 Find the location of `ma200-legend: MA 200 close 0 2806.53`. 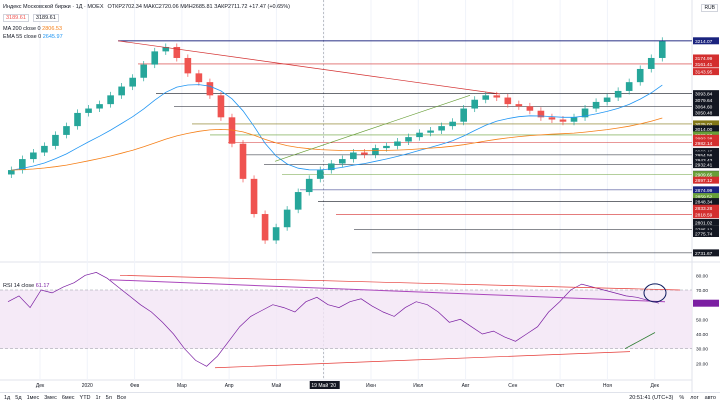

ma200-legend: MA 200 close 0 2806.53 is located at coordinates (32, 29).